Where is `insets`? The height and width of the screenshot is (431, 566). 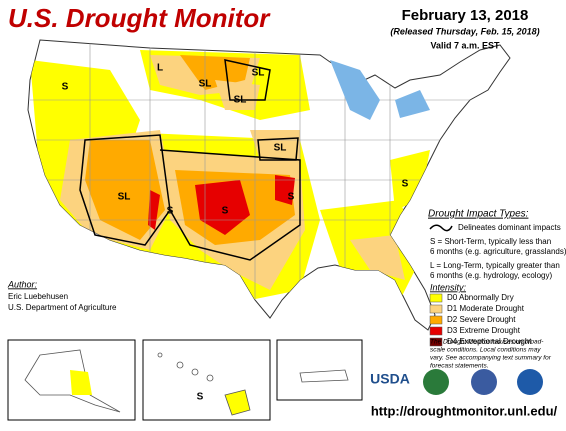
insets is located at coordinates (185, 380).